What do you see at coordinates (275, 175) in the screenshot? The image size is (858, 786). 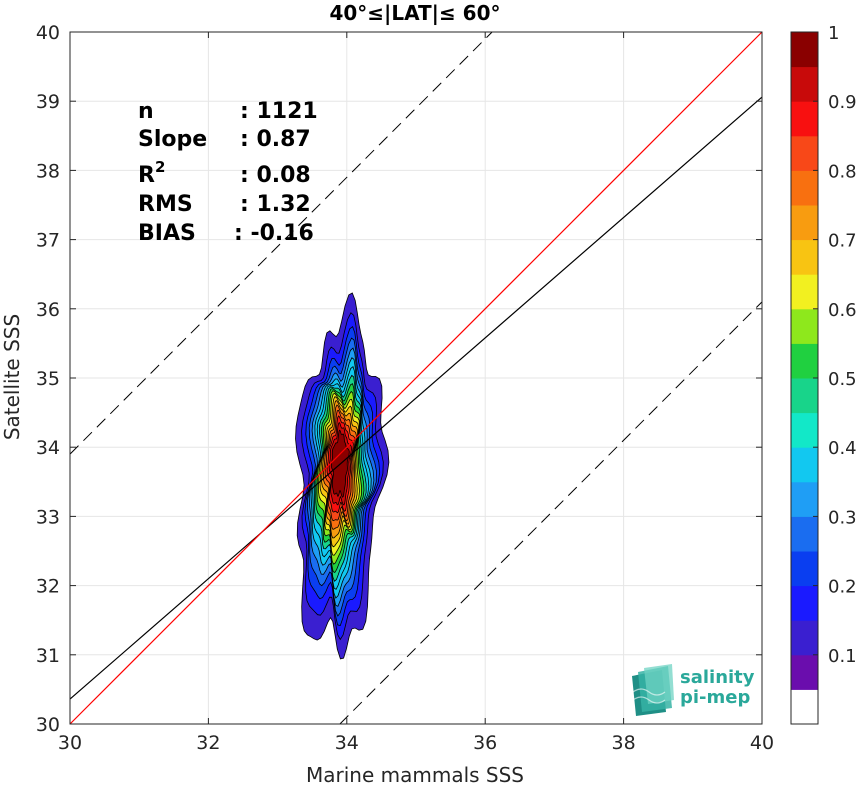 I see `stat-r2-value: : 0.08` at bounding box center [275, 175].